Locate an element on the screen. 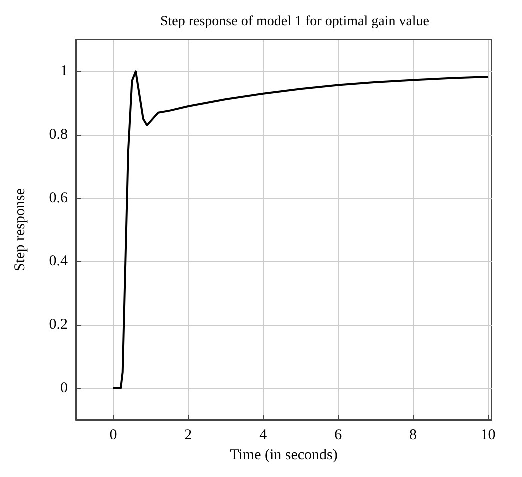  x-tick-label: 2 is located at coordinates (188, 436).